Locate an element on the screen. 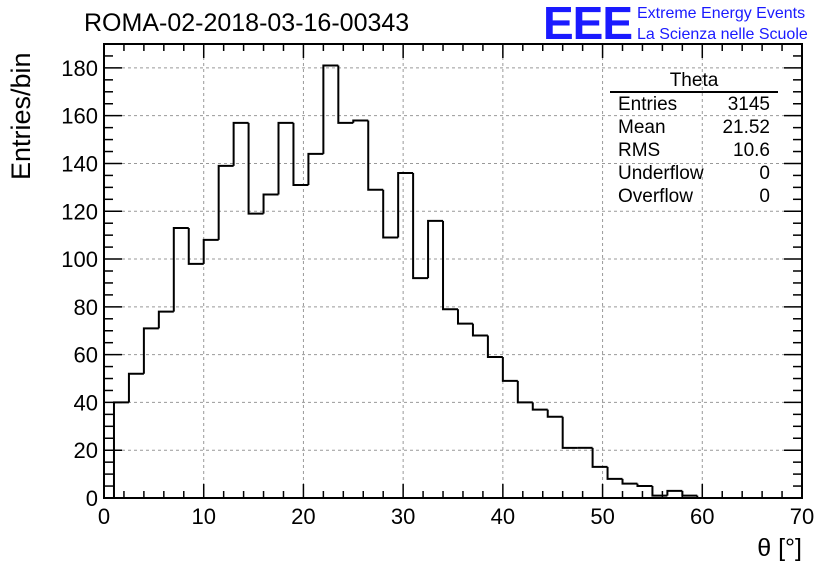 This screenshot has height=572, width=836. y-tick-label: 60 is located at coordinates (86, 355).